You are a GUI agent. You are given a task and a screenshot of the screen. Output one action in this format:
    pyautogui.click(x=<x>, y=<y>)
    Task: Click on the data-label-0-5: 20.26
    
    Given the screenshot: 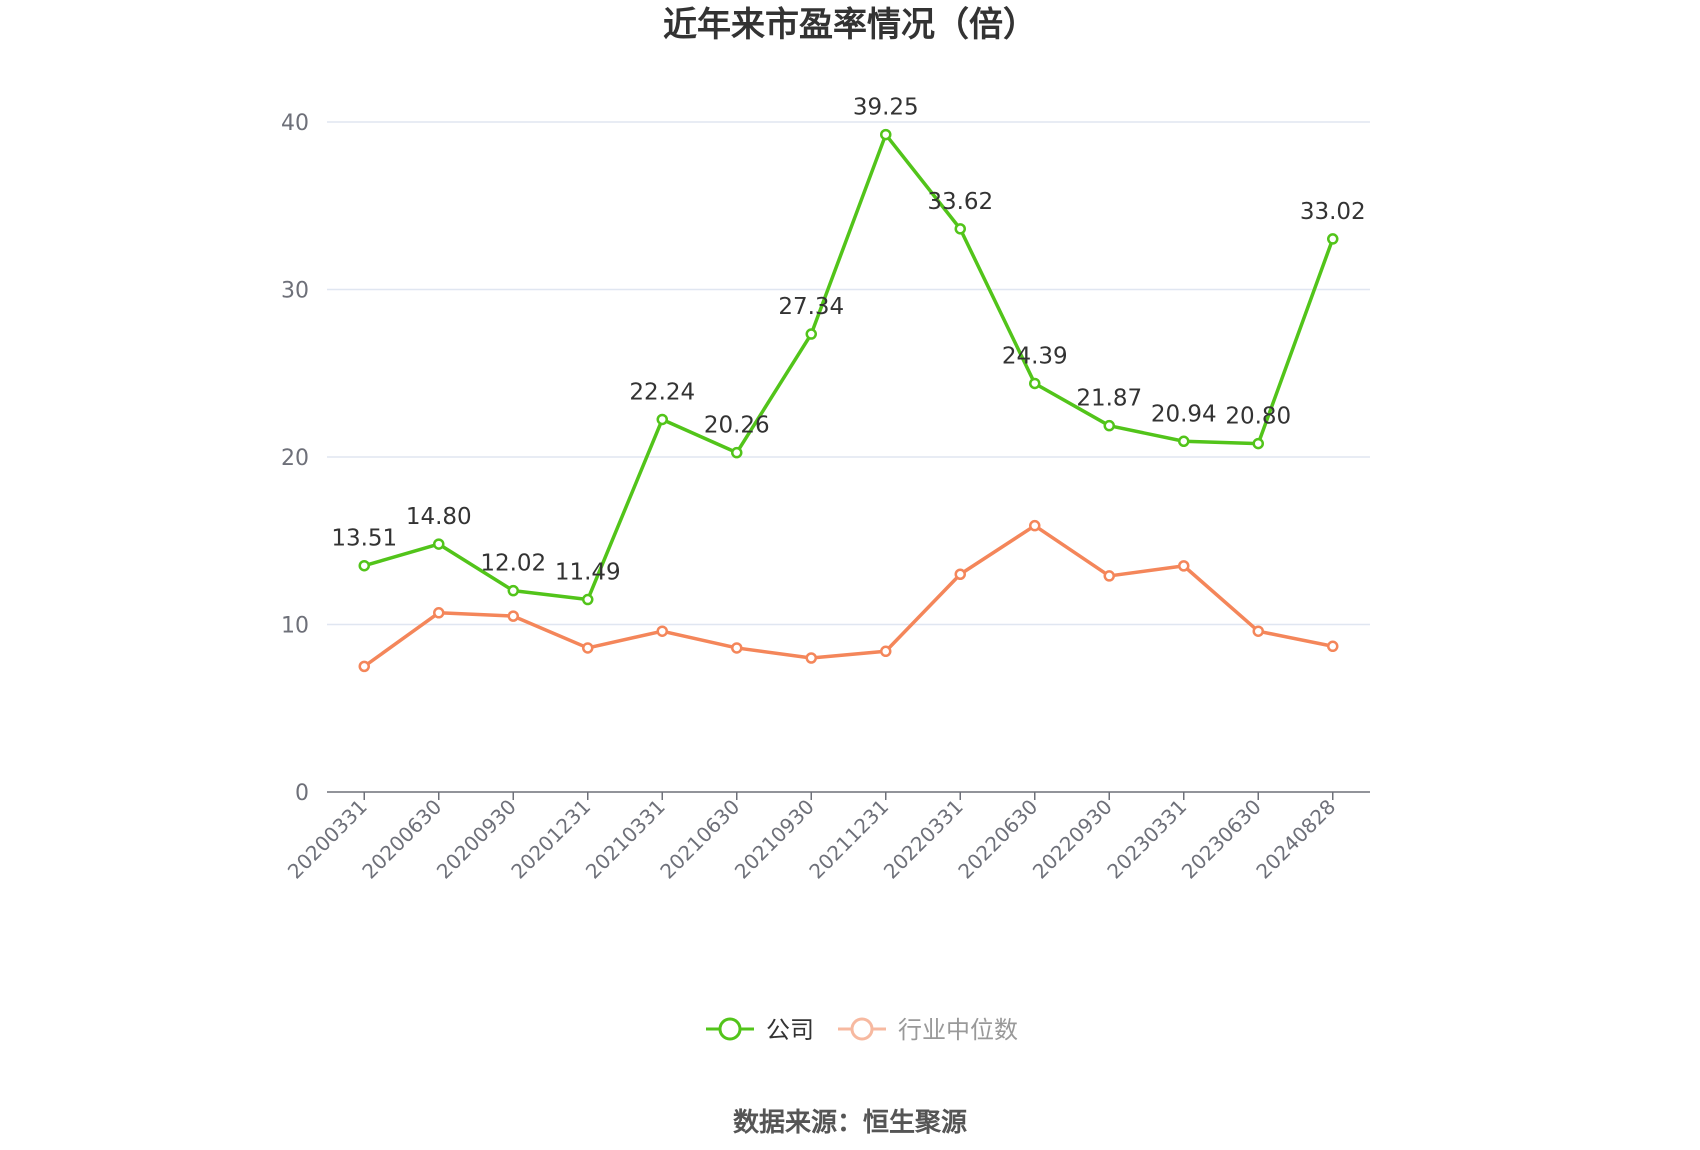 What is the action you would take?
    pyautogui.click(x=737, y=426)
    